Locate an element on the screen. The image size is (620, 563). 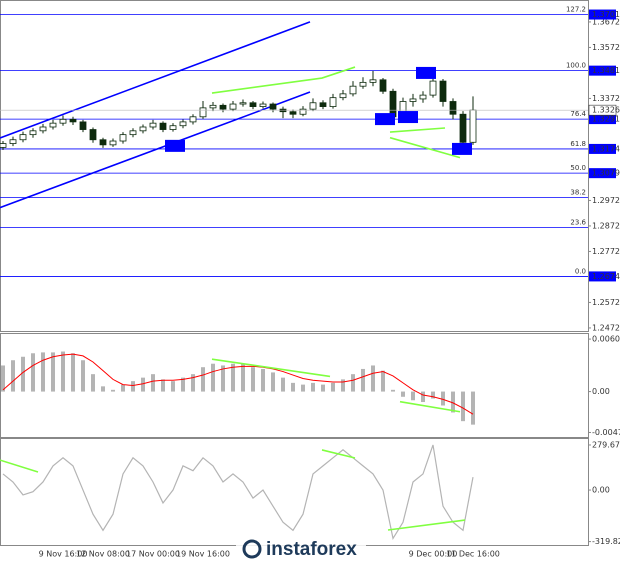
signal-line is located at coordinates (238, 384).